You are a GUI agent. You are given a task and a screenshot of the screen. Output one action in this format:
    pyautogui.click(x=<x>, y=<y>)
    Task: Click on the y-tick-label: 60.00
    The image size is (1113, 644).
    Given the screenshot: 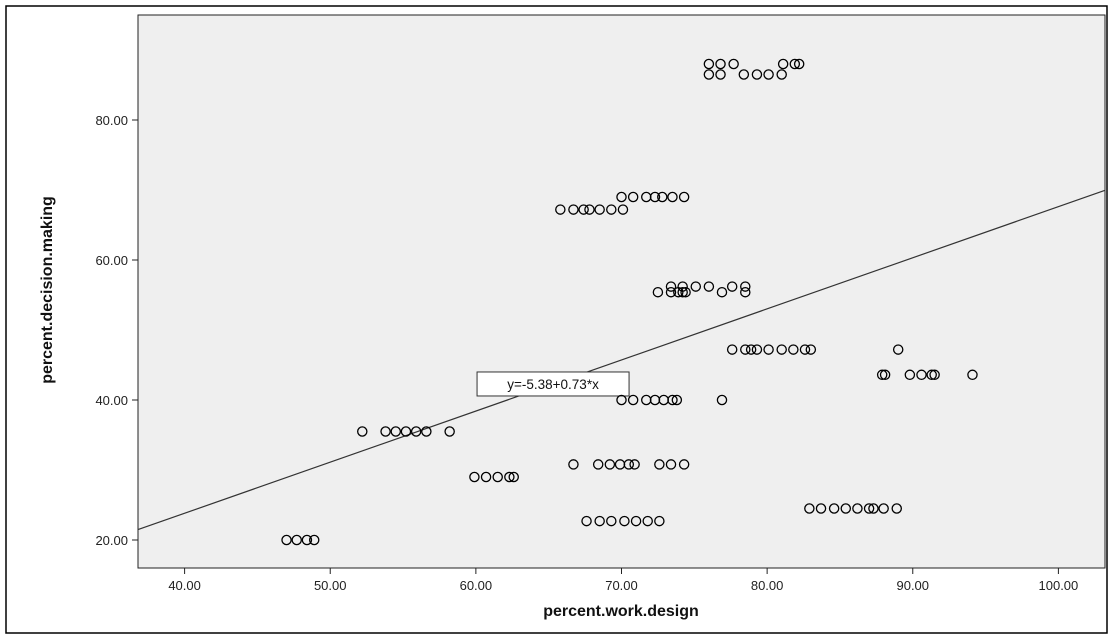 What is the action you would take?
    pyautogui.click(x=111, y=260)
    